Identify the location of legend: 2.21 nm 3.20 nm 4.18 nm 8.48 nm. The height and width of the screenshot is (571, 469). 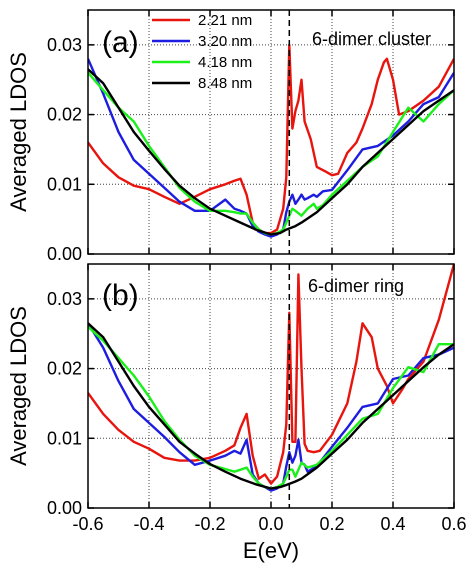
(202, 52).